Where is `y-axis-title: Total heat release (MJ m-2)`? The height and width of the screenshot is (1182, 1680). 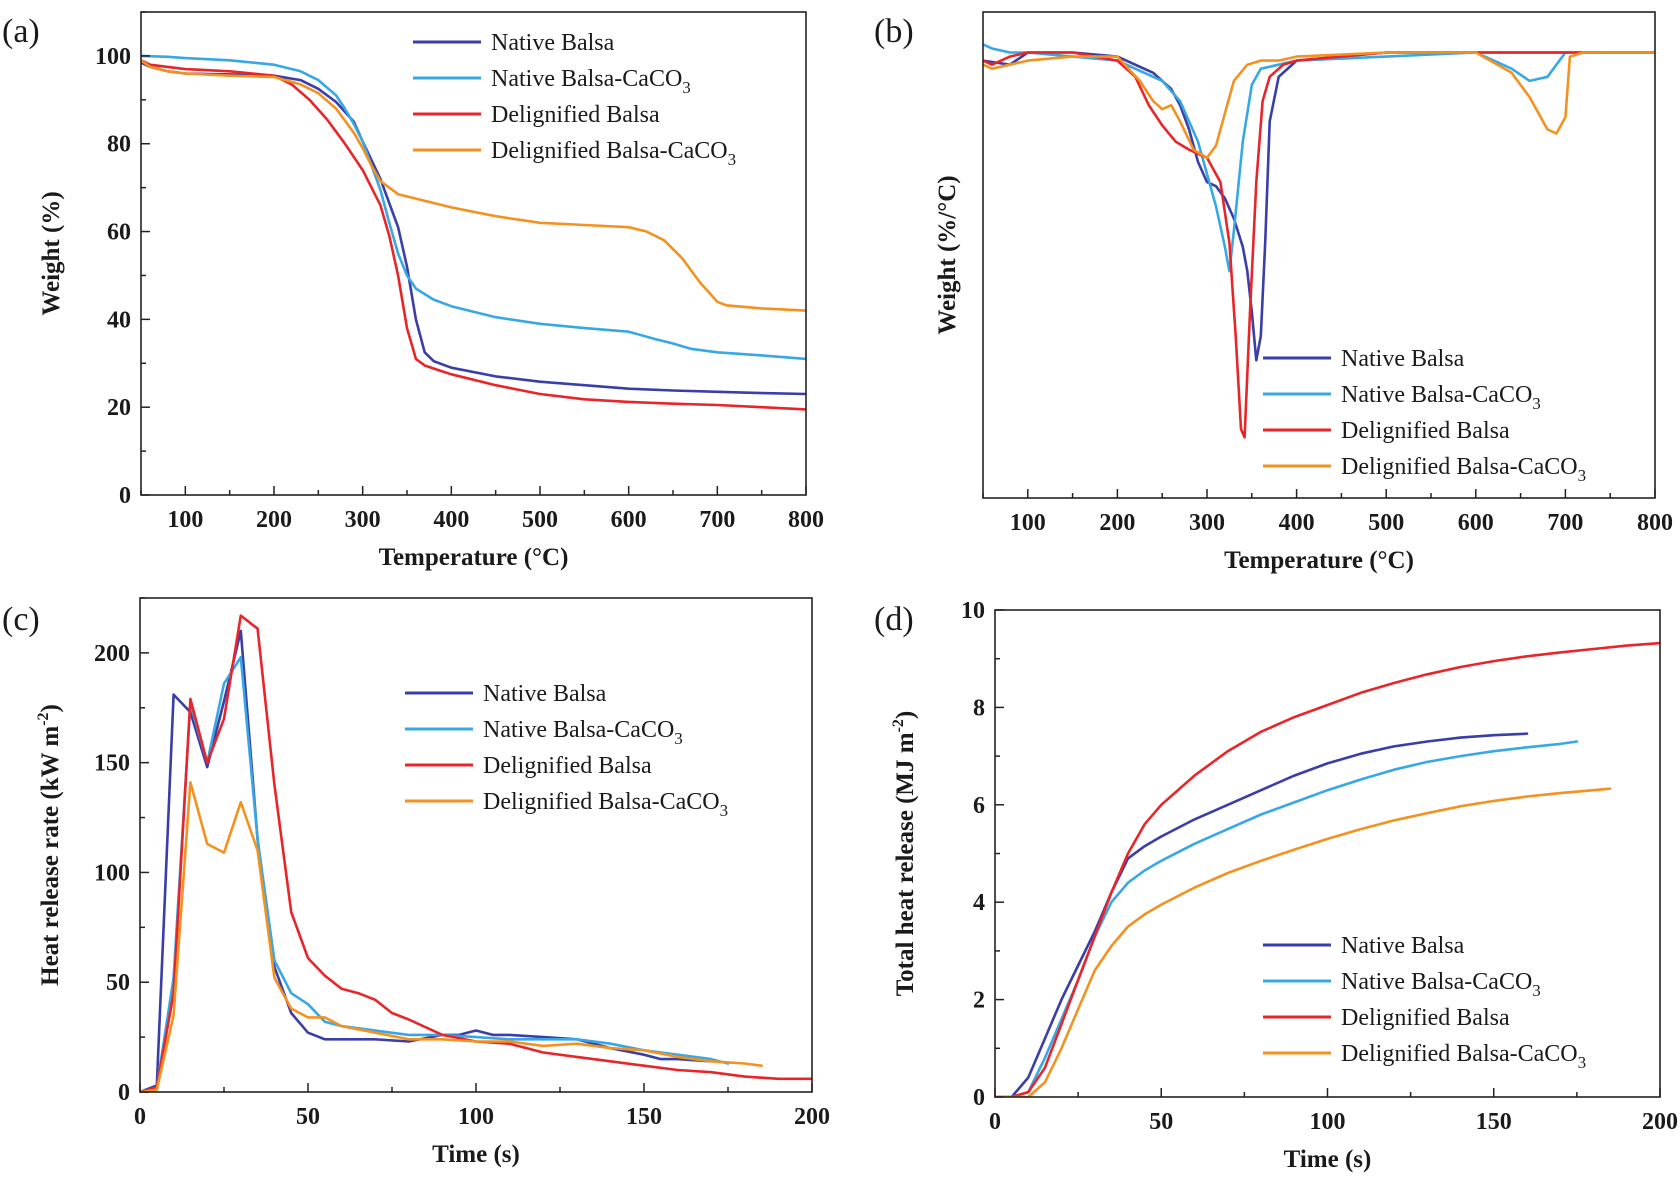
y-axis-title: Total heat release (MJ m-2) is located at coordinates (904, 854).